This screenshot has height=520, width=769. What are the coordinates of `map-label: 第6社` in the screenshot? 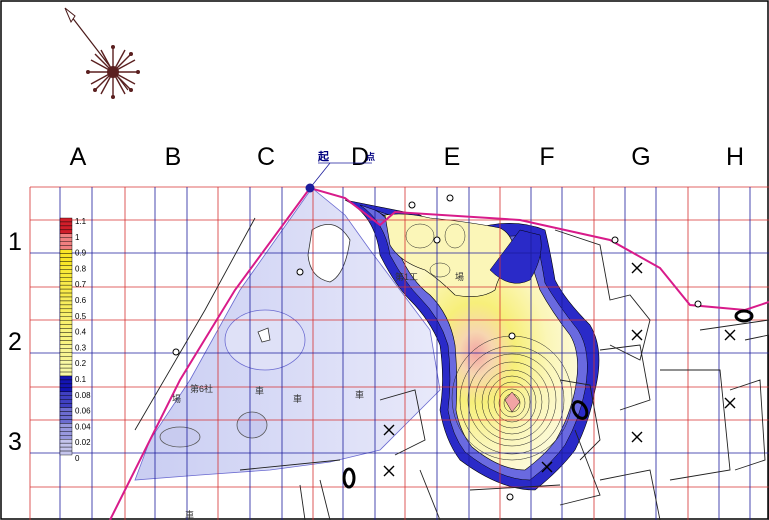 It's located at (201, 388).